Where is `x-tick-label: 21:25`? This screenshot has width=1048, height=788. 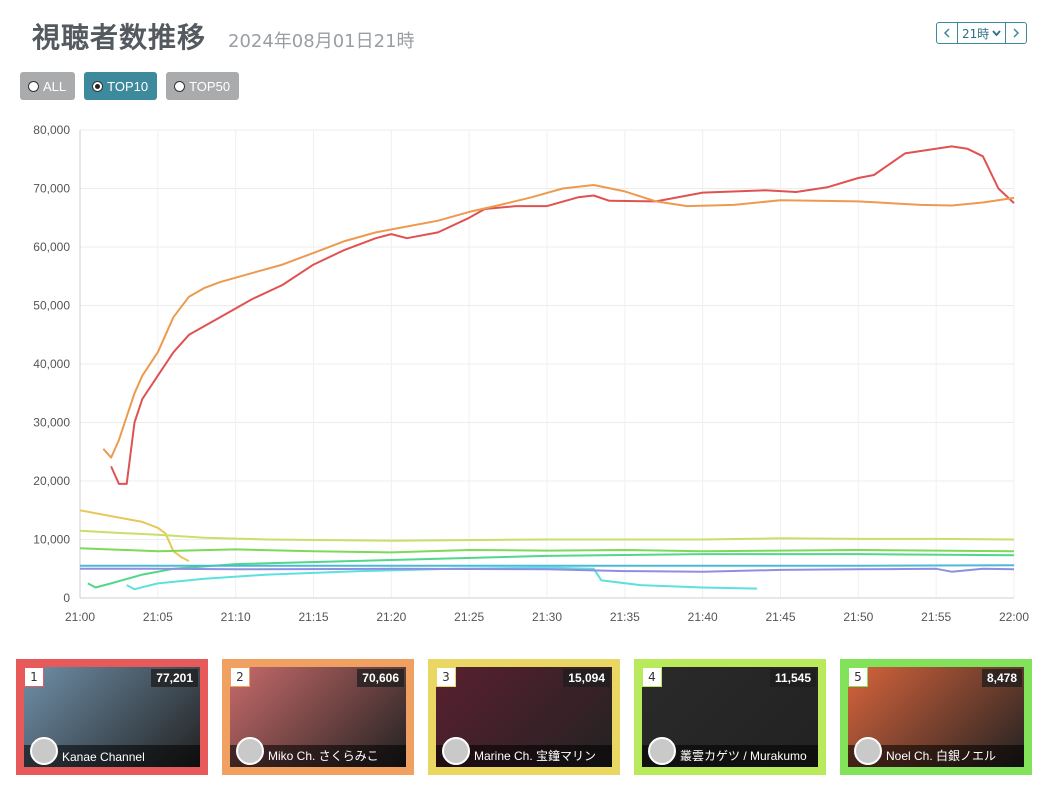
x-tick-label: 21:25 is located at coordinates (469, 617).